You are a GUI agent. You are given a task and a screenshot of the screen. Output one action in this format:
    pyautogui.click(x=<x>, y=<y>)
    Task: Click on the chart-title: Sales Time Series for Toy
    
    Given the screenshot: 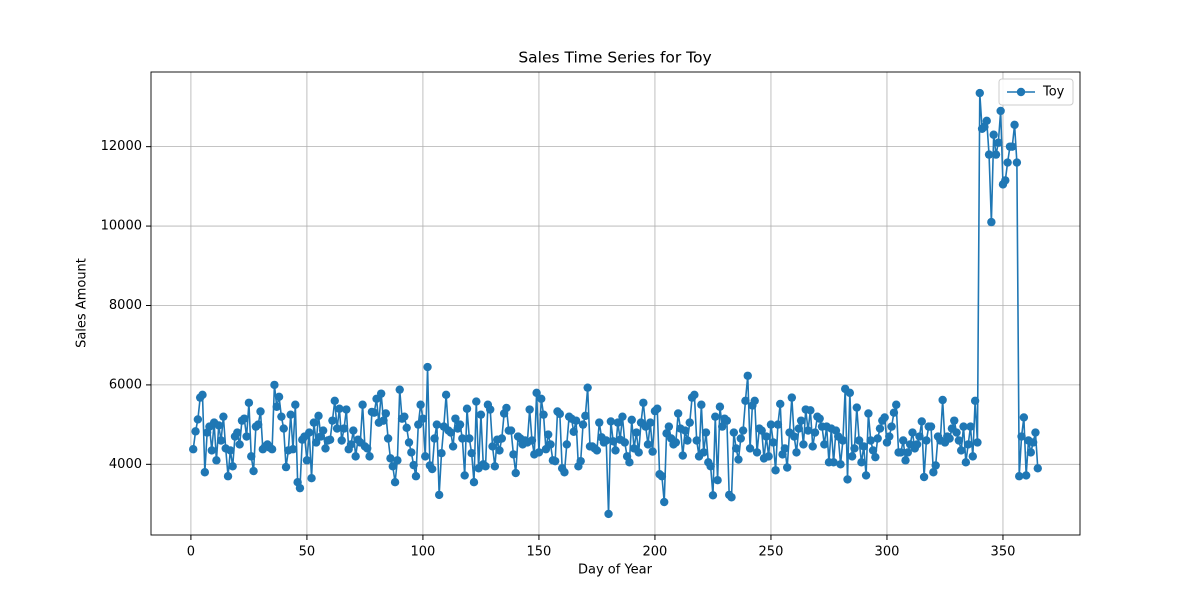 What is the action you would take?
    pyautogui.click(x=614, y=58)
    